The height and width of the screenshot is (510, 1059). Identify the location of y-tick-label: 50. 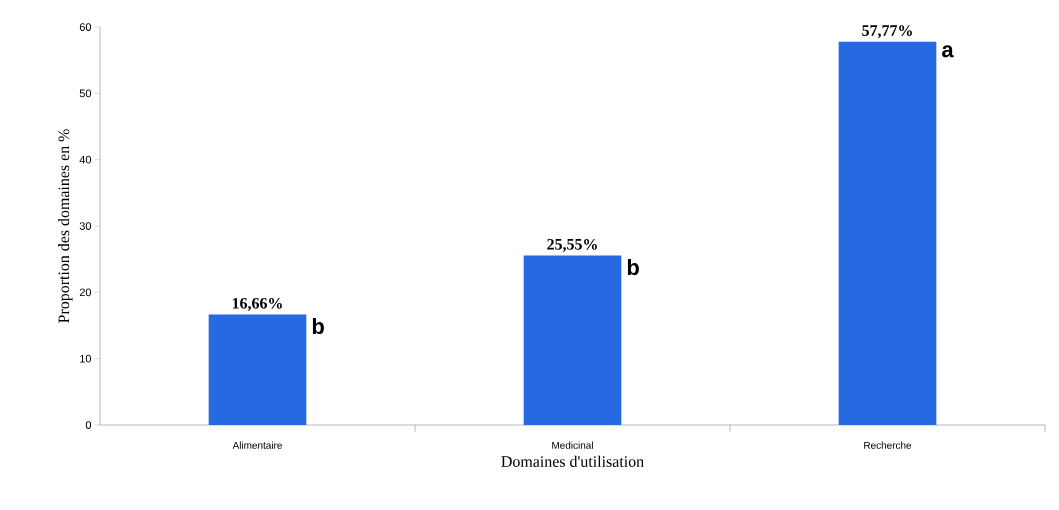
(85, 93).